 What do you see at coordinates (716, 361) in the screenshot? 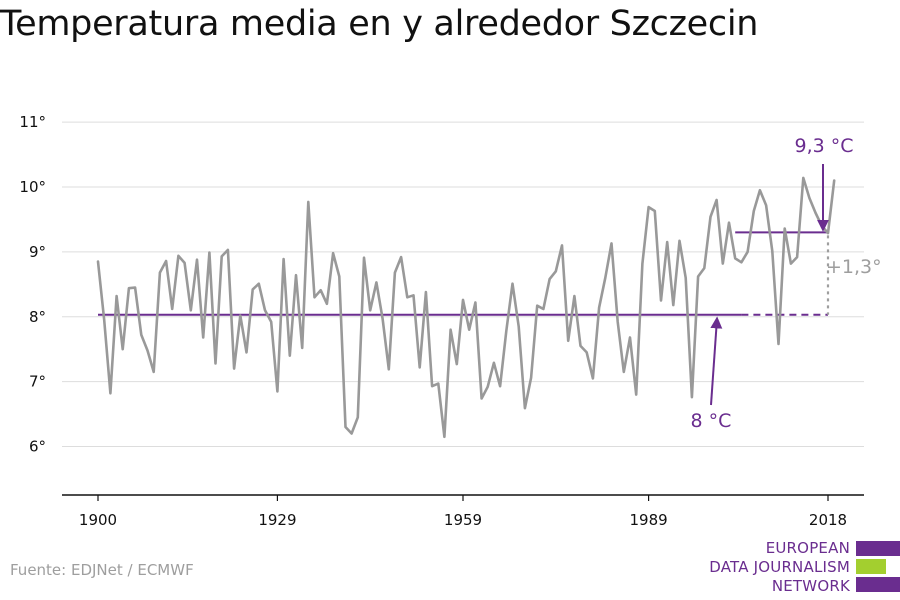
I see `baseline-mean-arrow` at bounding box center [716, 361].